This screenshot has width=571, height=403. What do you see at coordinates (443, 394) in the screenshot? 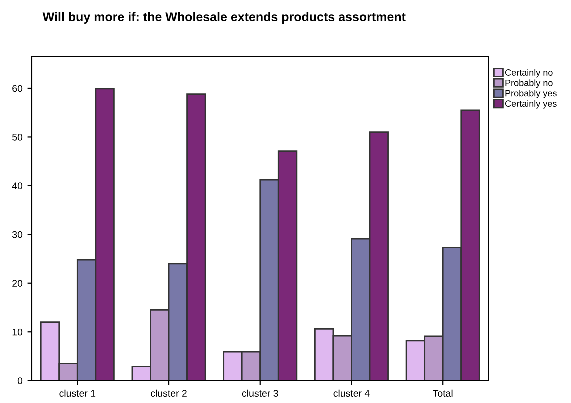
I see `x-tick-label: Total` at bounding box center [443, 394].